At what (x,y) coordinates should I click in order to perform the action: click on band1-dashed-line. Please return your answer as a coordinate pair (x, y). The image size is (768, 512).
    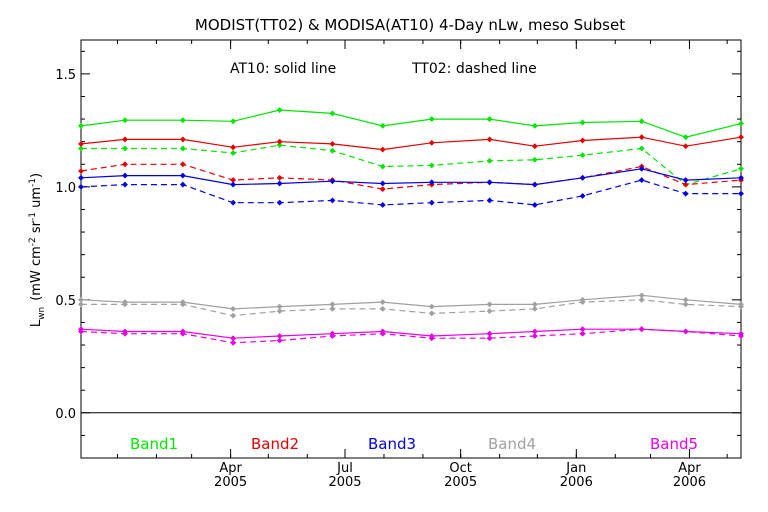
    Looking at the image, I should click on (411, 165).